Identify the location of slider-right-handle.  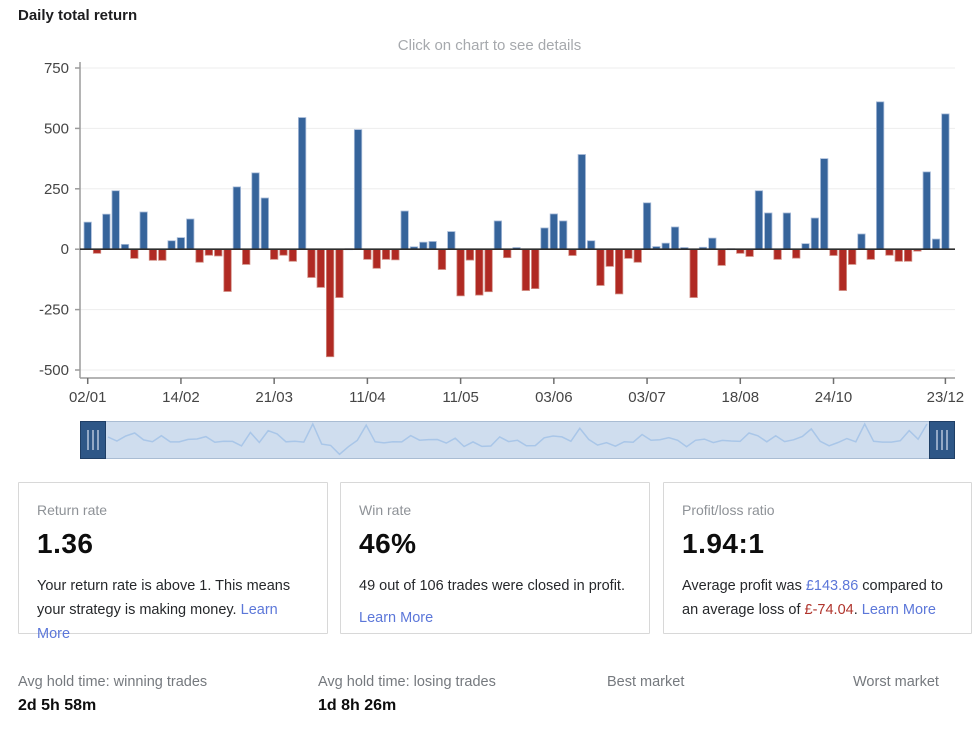
(942, 440).